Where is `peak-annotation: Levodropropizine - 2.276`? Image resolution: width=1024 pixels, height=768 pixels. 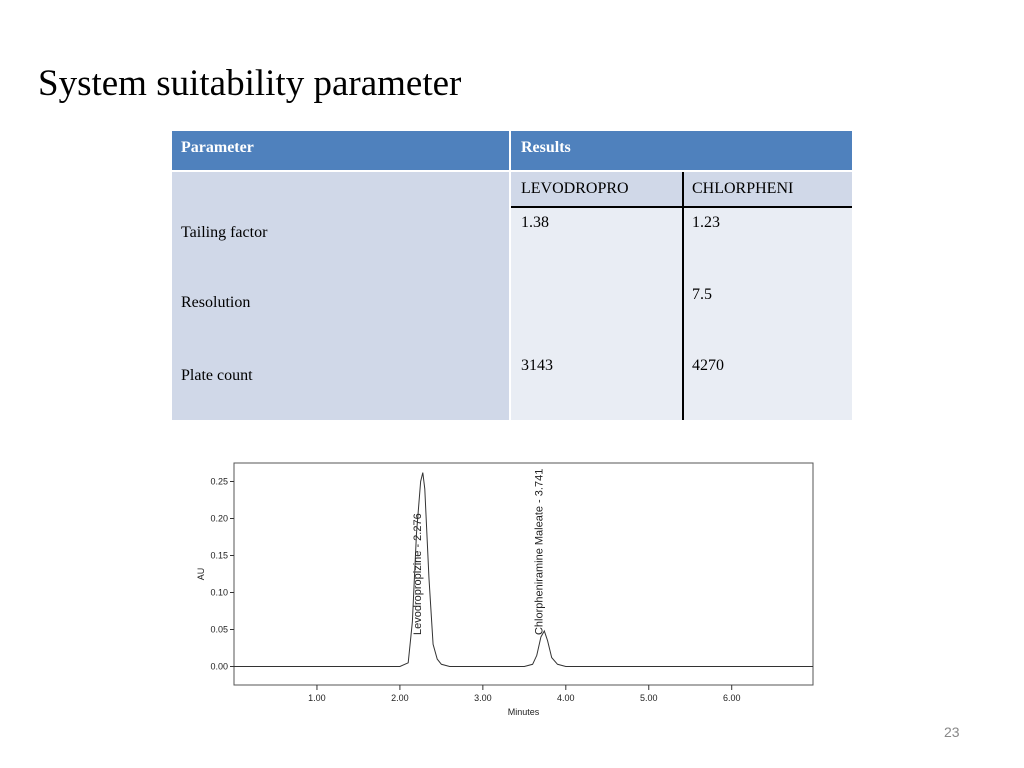 peak-annotation: Levodropropizine - 2.276 is located at coordinates (418, 574).